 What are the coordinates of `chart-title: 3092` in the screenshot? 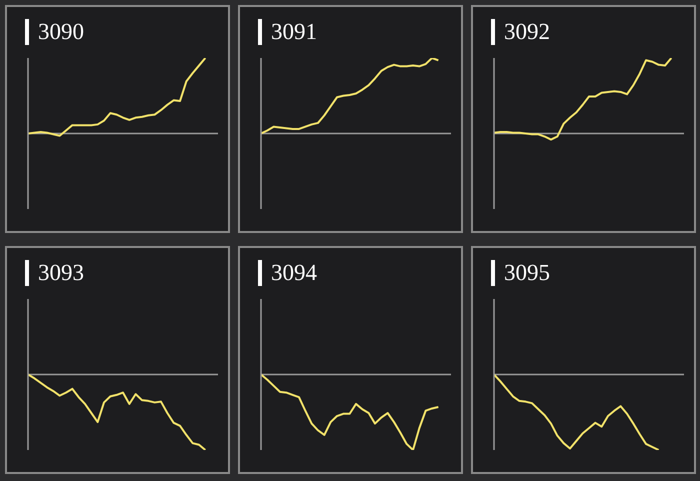 It's located at (527, 32).